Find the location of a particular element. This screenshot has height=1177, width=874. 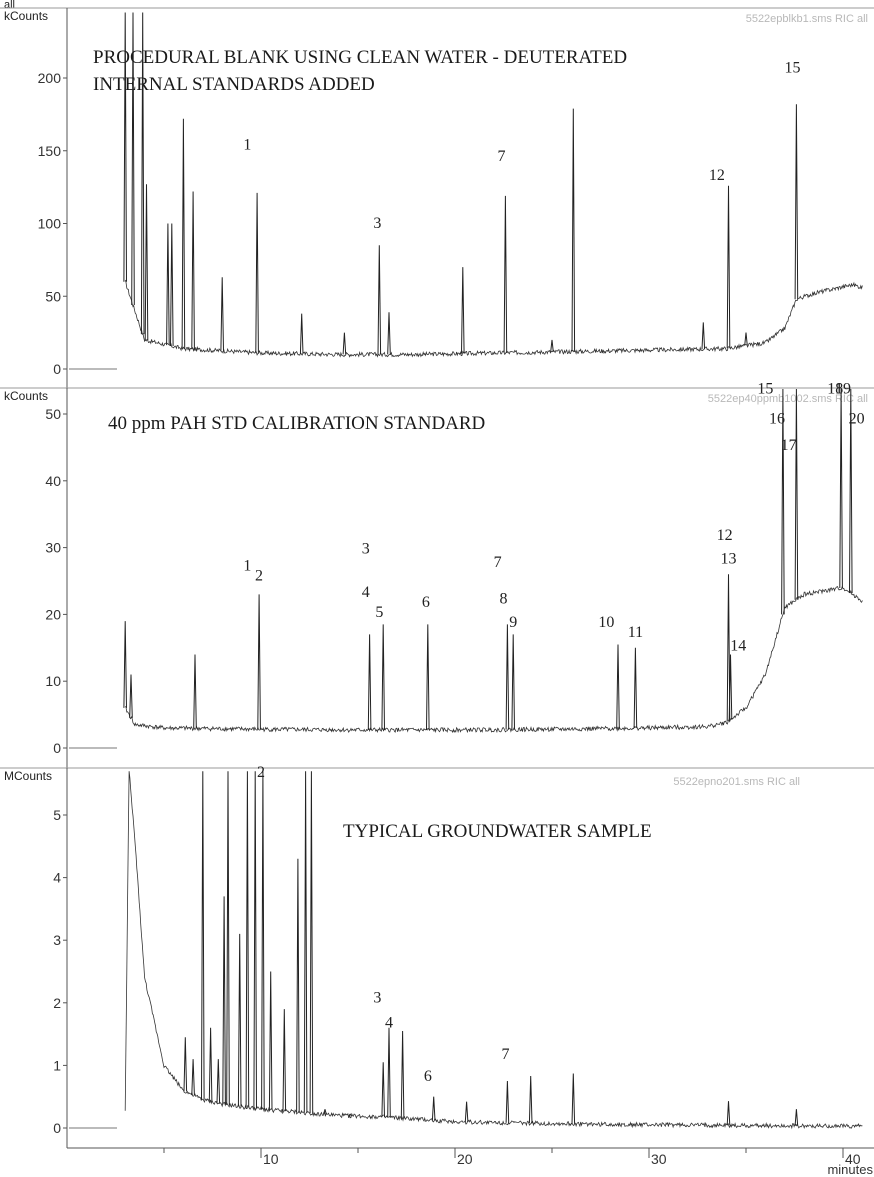

x-axis-label: minutes is located at coordinates (850, 1169).